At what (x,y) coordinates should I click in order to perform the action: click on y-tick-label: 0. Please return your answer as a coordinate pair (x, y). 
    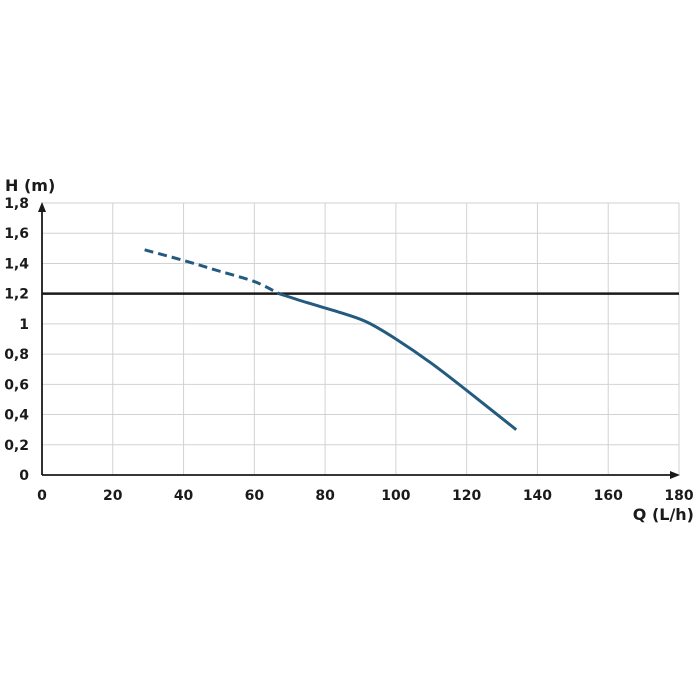
    Looking at the image, I should click on (24, 476).